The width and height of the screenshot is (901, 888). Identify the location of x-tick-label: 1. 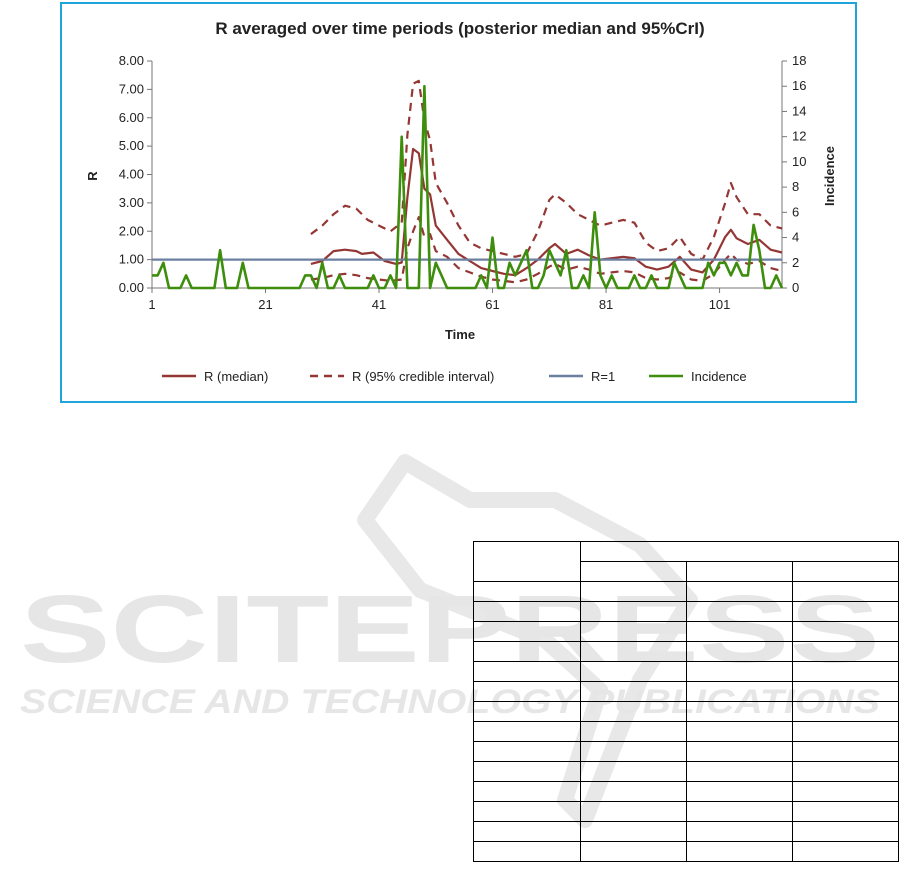
(151, 304).